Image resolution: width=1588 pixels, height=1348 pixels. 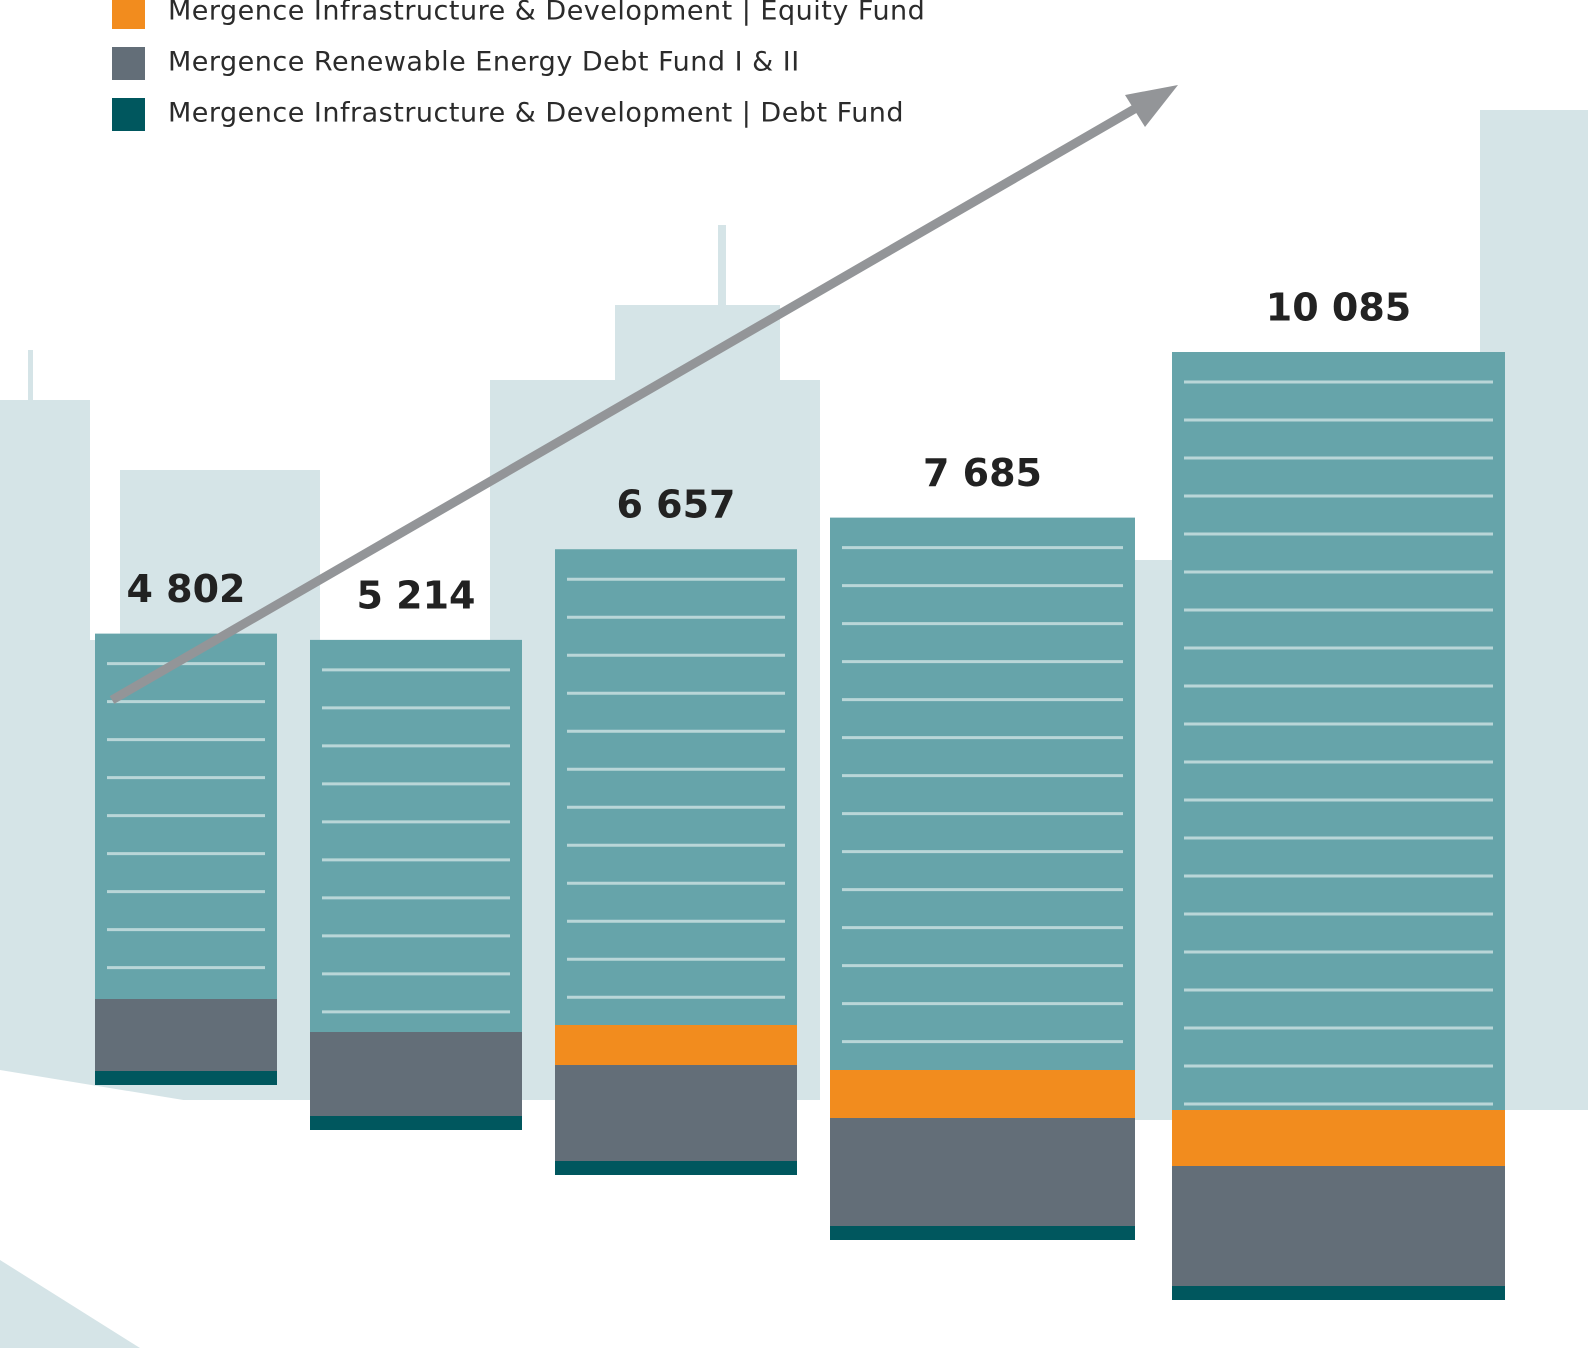 What do you see at coordinates (70, 1304) in the screenshot?
I see `ground-shade` at bounding box center [70, 1304].